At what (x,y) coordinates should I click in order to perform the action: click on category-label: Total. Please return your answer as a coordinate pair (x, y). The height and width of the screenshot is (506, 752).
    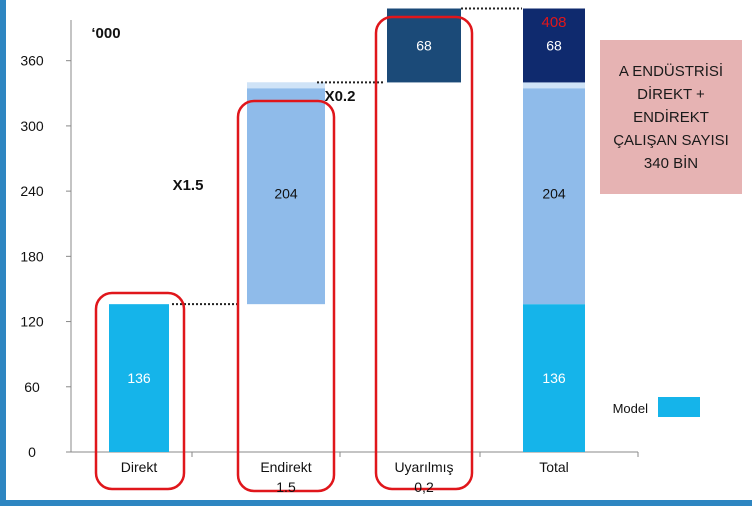
    Looking at the image, I should click on (554, 467).